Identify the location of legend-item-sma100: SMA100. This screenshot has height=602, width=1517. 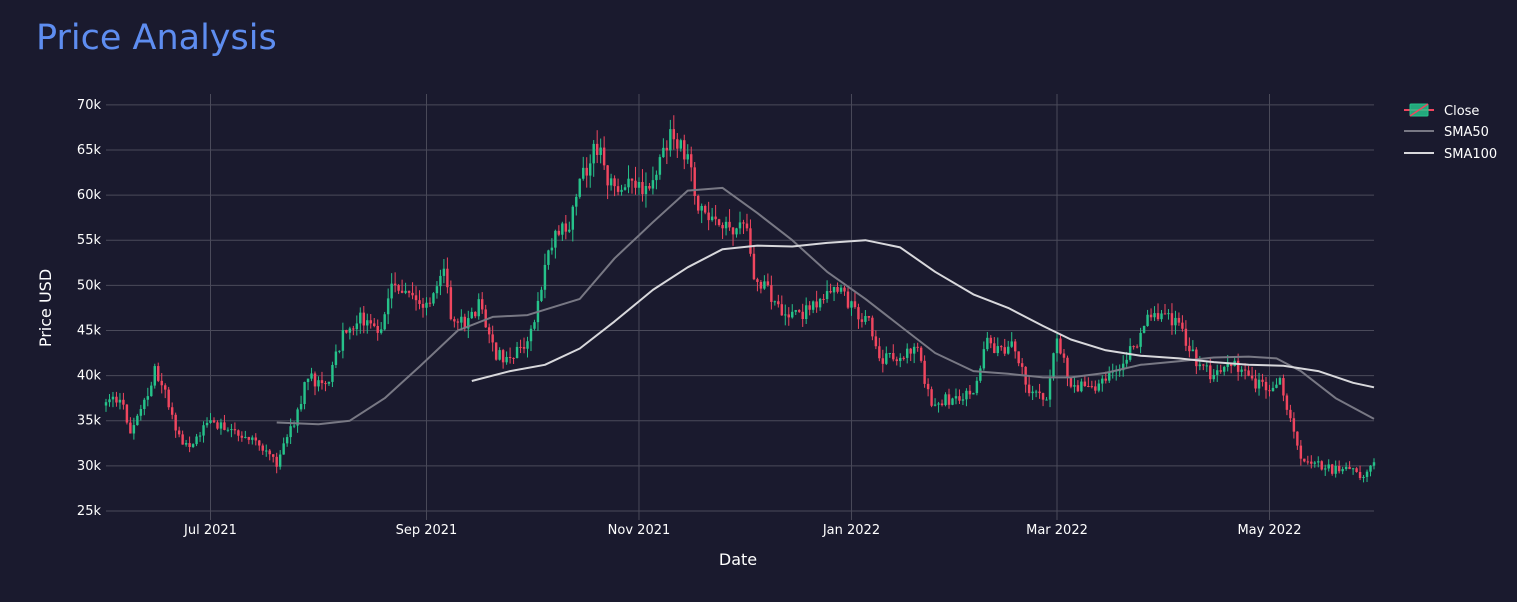
(1450, 154).